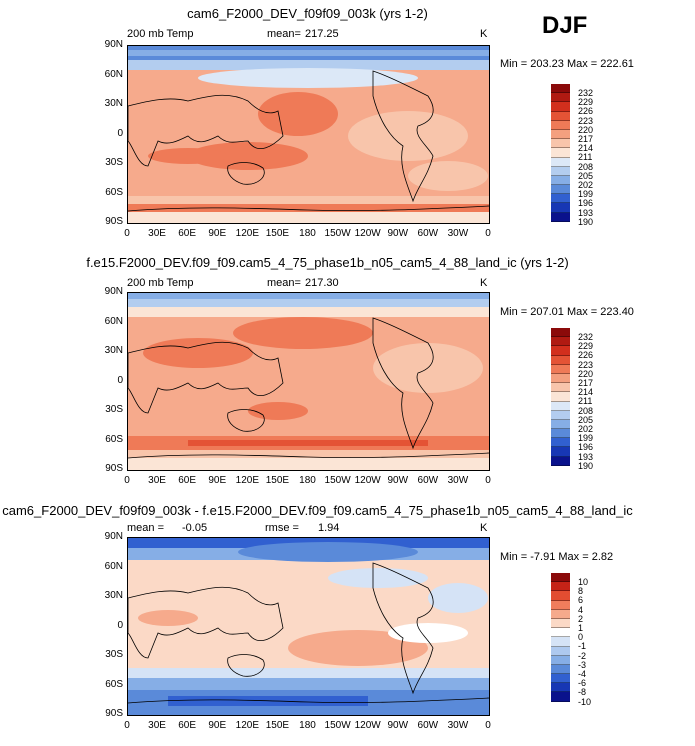  Describe the element at coordinates (581, 600) in the screenshot. I see `colorbar-label: 6` at that location.